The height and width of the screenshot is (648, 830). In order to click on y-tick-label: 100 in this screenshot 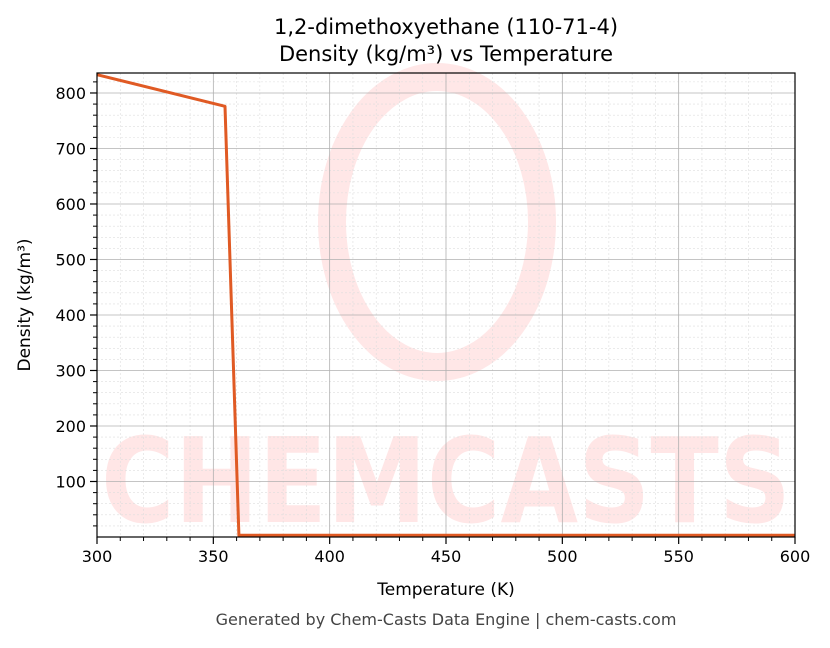, I will do `click(70, 481)`.